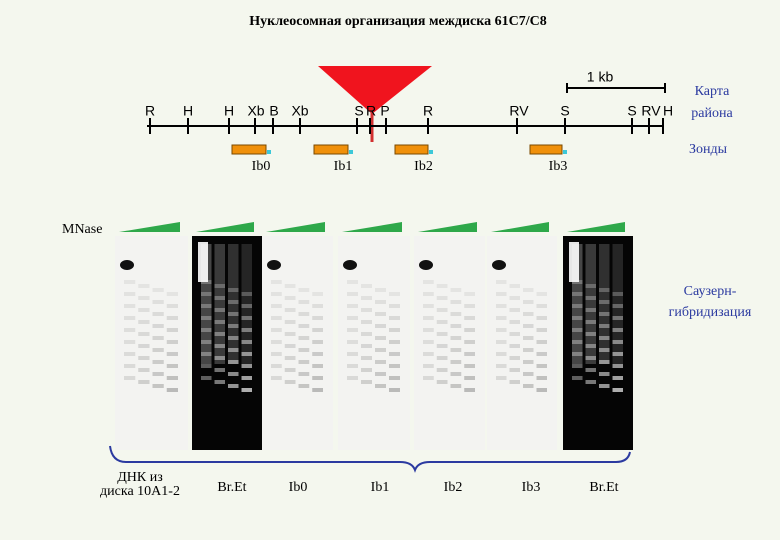 This screenshot has width=780, height=540. I want to click on method-label: Саузерн-, so click(710, 291).